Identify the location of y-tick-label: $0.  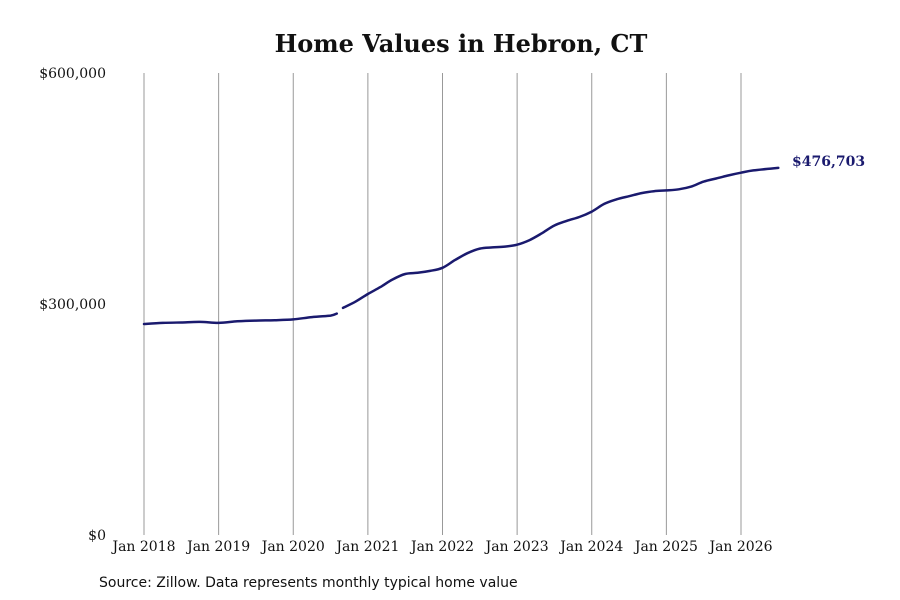
(97, 536).